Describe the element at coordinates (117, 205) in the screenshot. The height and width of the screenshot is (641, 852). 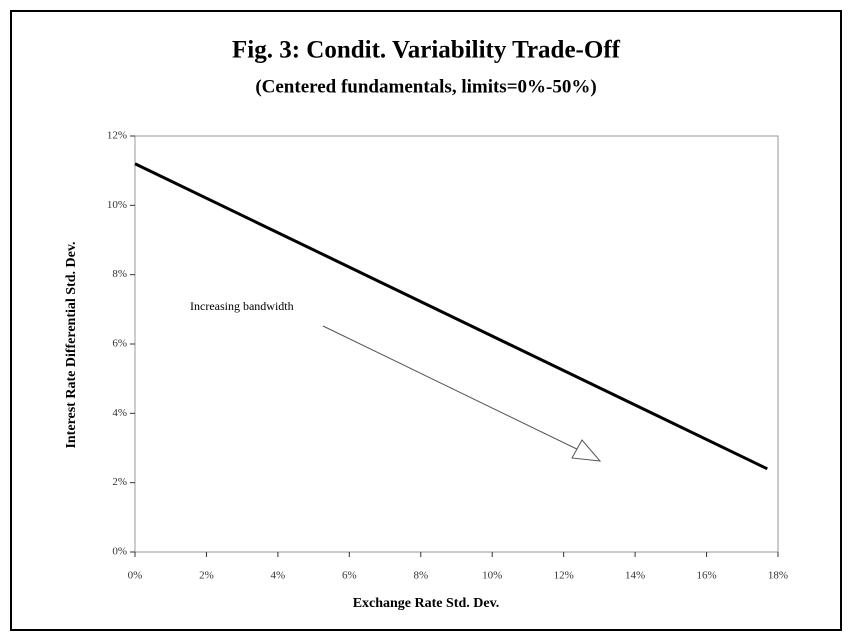
I see `y-tick-label: 10%` at that location.